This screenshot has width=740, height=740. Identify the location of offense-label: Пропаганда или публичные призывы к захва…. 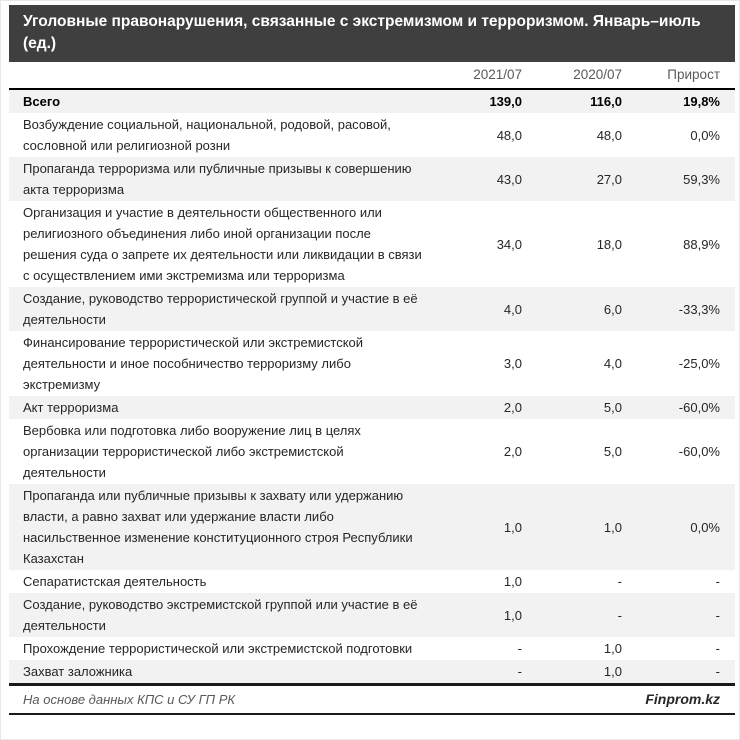
(218, 527).